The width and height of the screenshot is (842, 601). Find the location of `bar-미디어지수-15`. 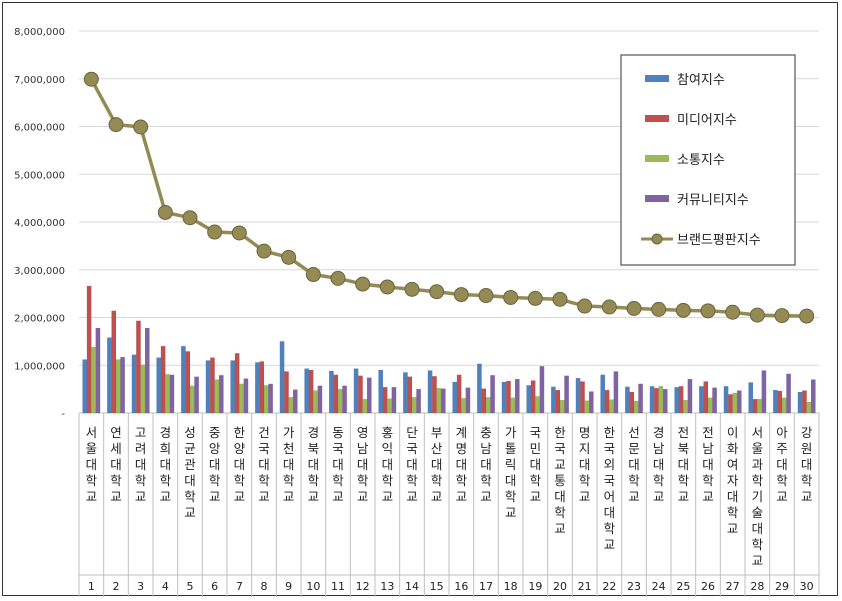

bar-미디어지수-15 is located at coordinates (434, 395).